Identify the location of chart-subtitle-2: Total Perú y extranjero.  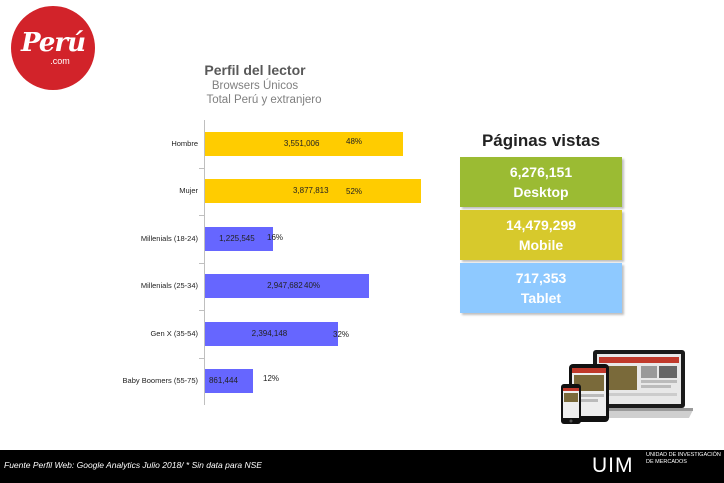
(264, 100).